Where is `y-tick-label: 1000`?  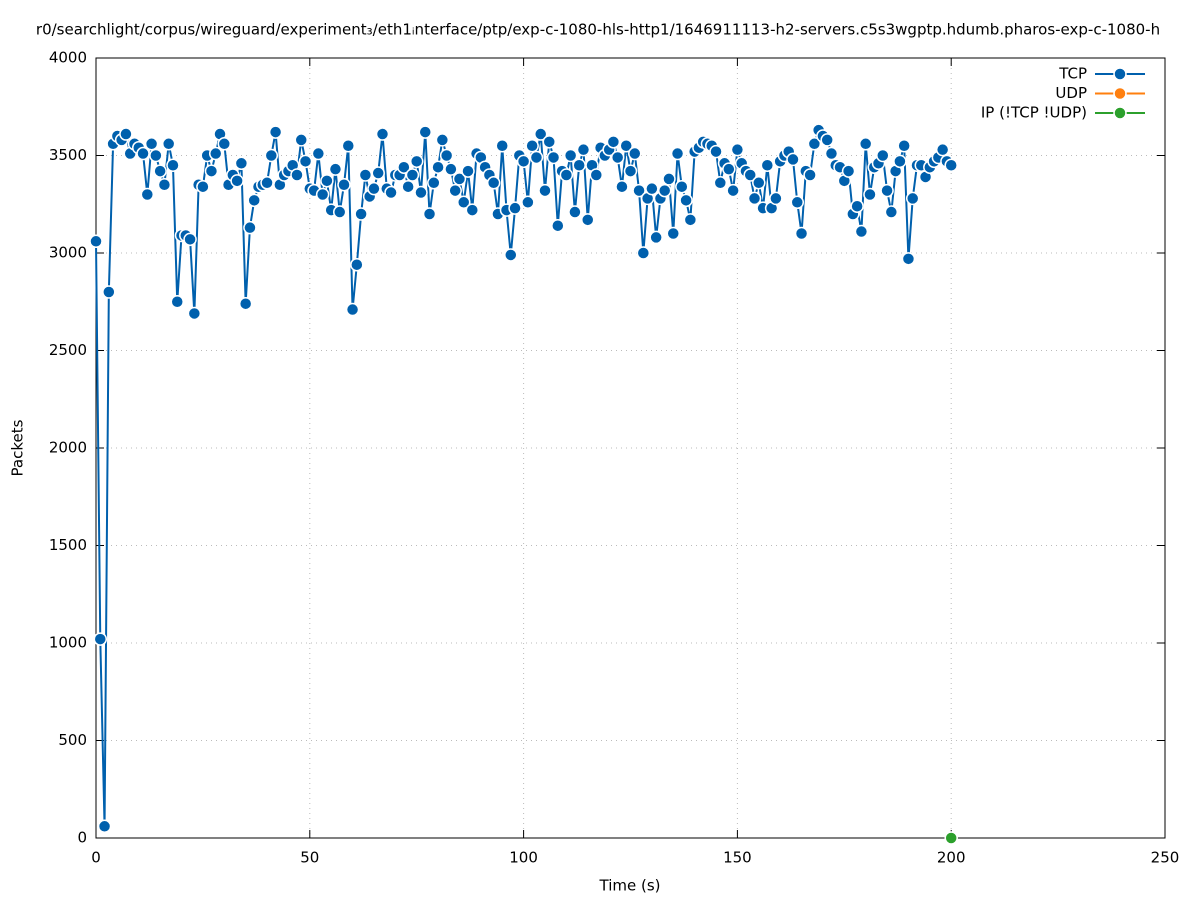
y-tick-label: 1000 is located at coordinates (68, 643).